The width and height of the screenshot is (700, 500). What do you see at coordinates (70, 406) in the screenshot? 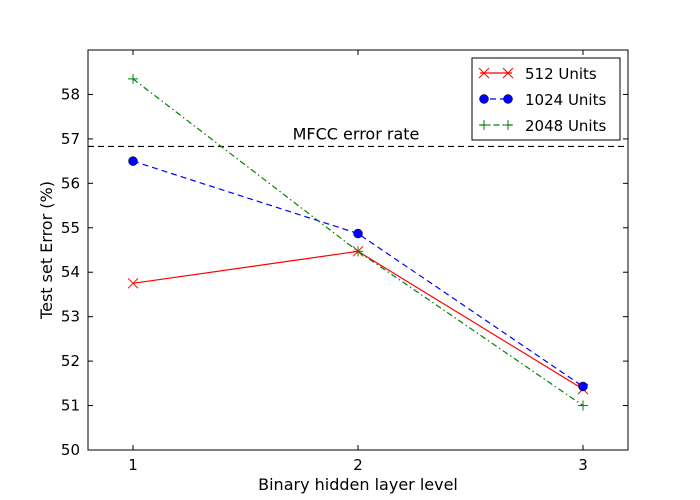
I see `y-tick-label-1: 51` at bounding box center [70, 406].